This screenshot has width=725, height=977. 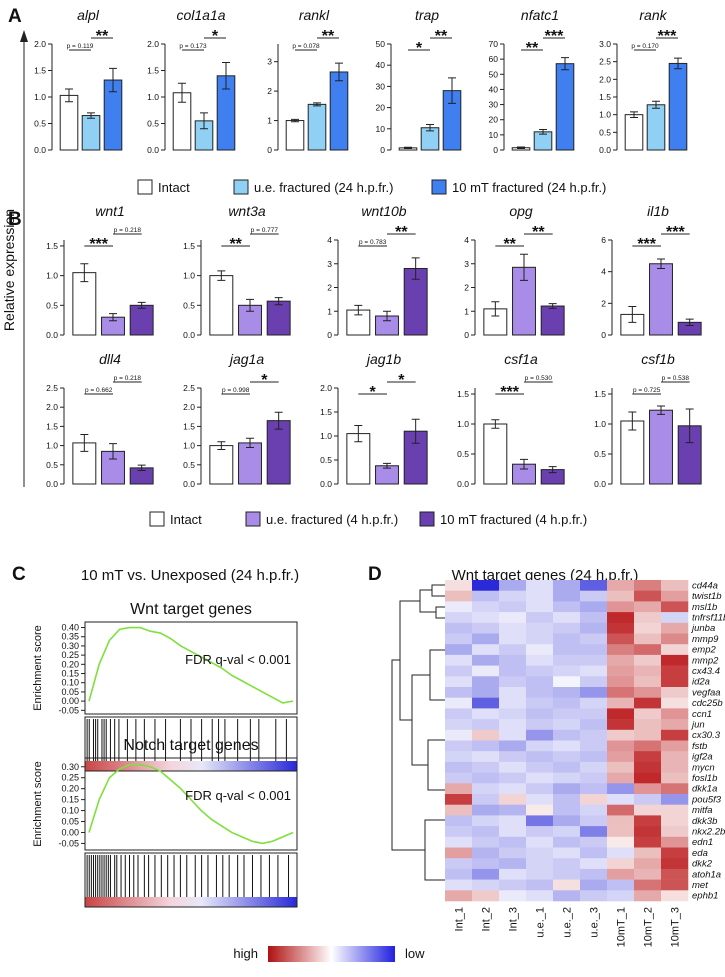 What do you see at coordinates (541, 922) in the screenshot?
I see `column-label: u.e._1` at bounding box center [541, 922].